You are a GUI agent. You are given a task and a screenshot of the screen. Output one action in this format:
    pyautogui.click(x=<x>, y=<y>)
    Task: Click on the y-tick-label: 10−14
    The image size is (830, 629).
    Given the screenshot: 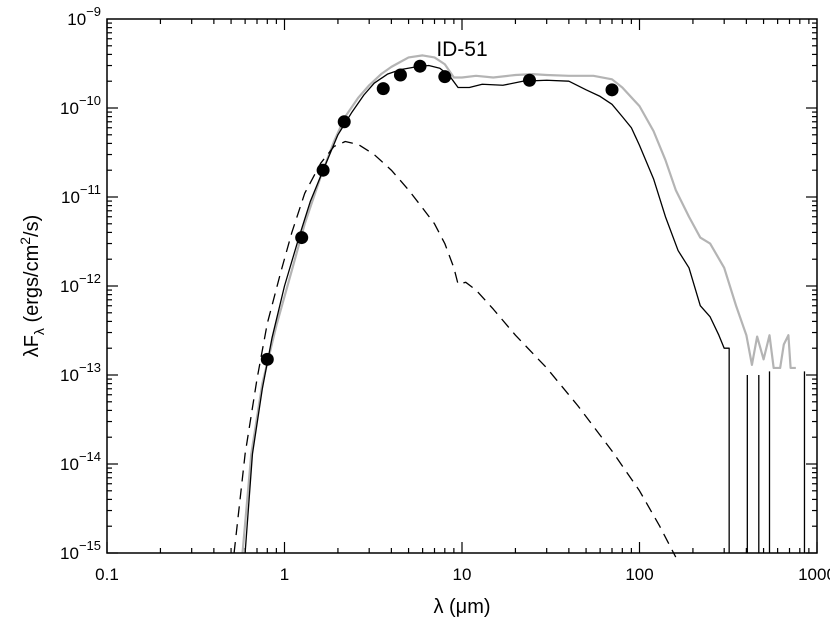 What is the action you would take?
    pyautogui.click(x=80, y=461)
    